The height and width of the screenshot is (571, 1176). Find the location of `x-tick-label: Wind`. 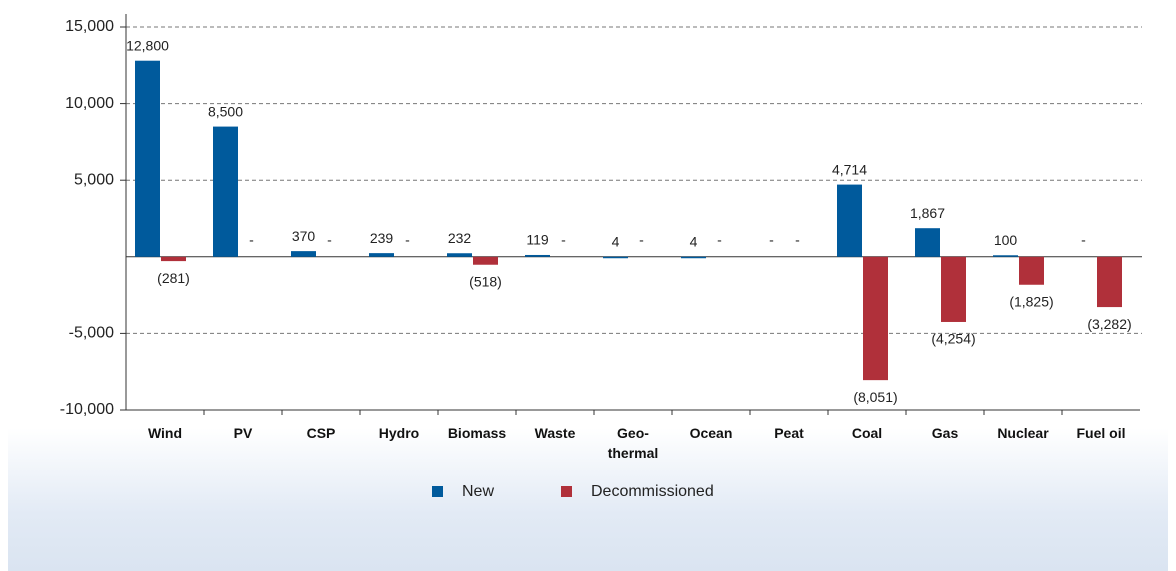

x-tick-label: Wind is located at coordinates (165, 433).